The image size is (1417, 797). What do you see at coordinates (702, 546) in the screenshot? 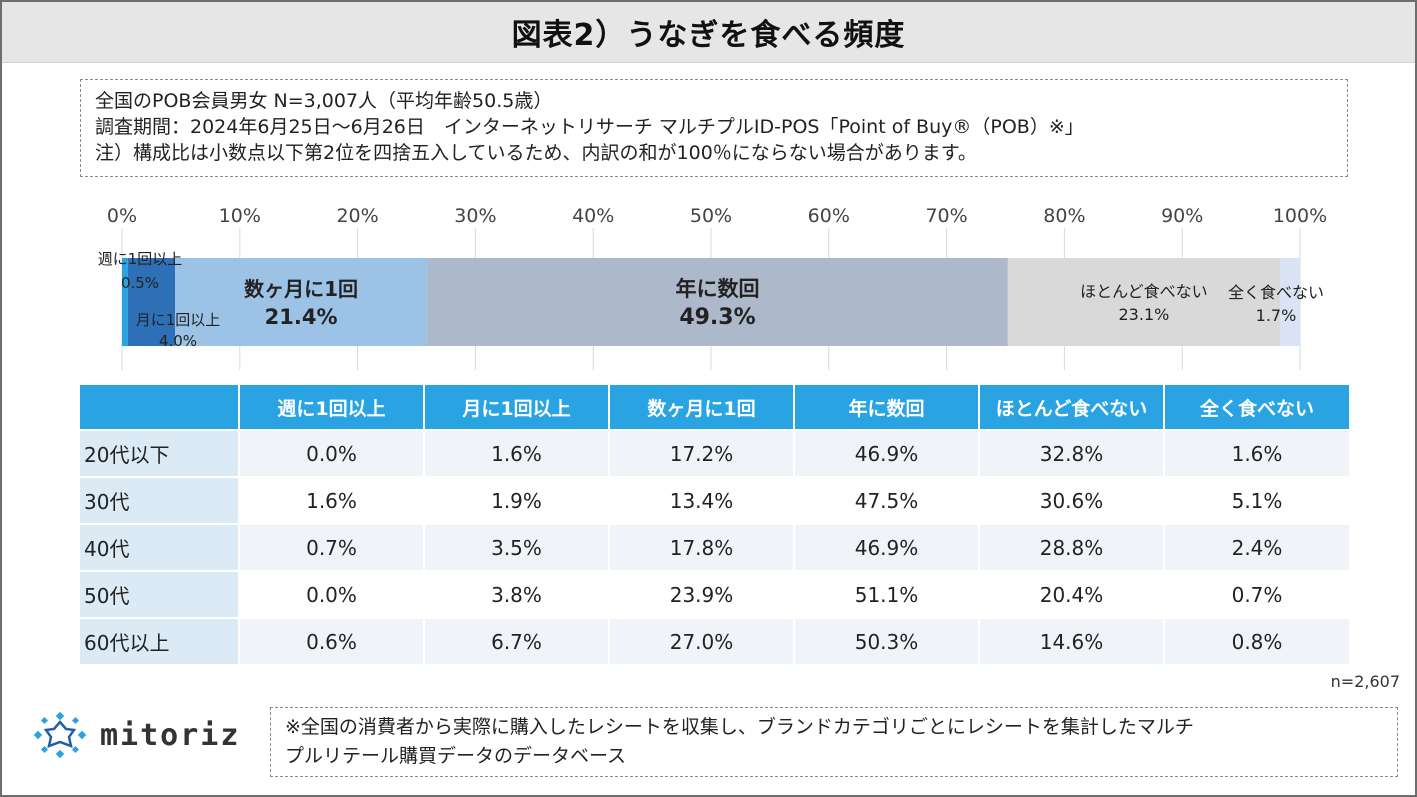
I see `table-cell: 17.8%` at bounding box center [702, 546].